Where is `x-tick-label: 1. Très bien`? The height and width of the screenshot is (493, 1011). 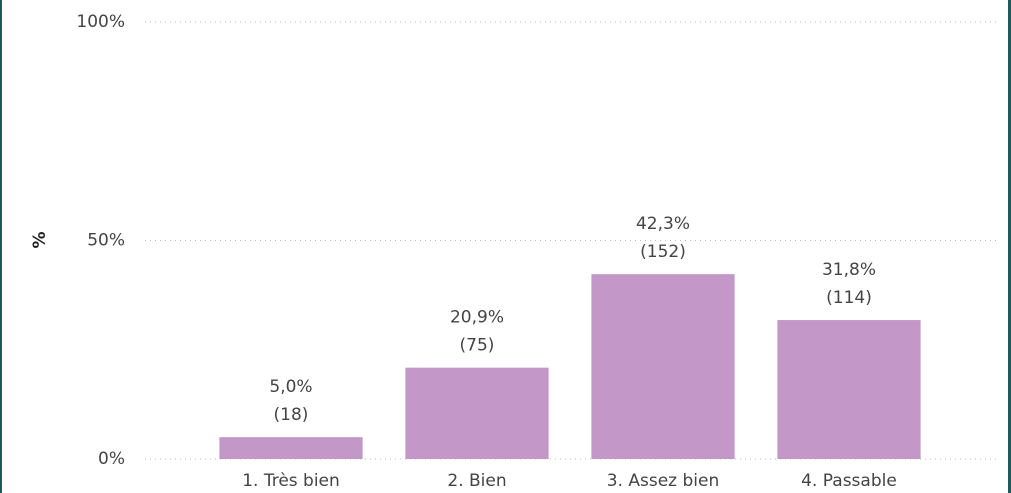 x-tick-label: 1. Très bien is located at coordinates (291, 481).